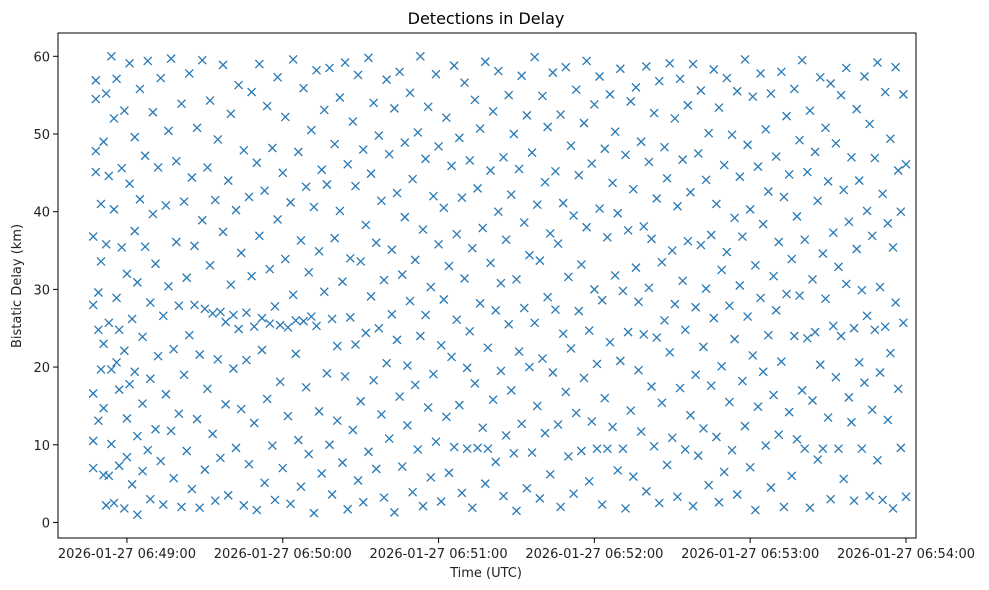  I want to click on x-tick-label: 2026-01-27 06:51:00, so click(439, 554).